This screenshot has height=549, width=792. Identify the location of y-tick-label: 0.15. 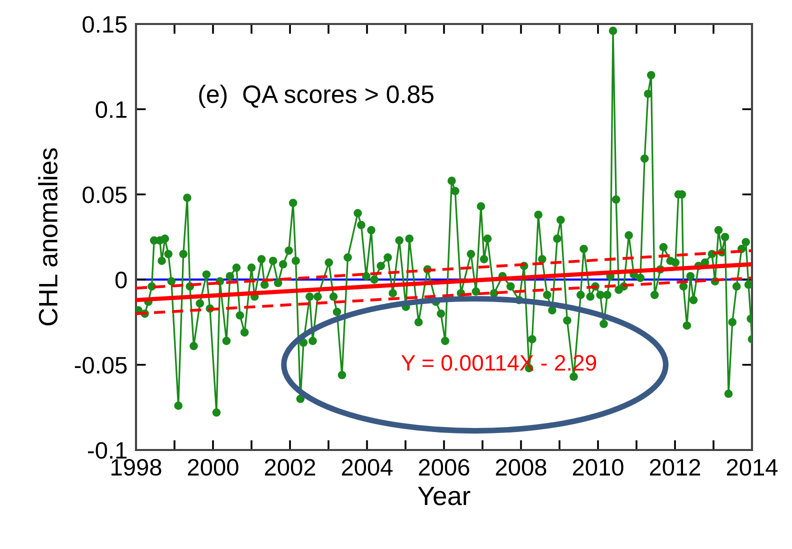
(104, 24).